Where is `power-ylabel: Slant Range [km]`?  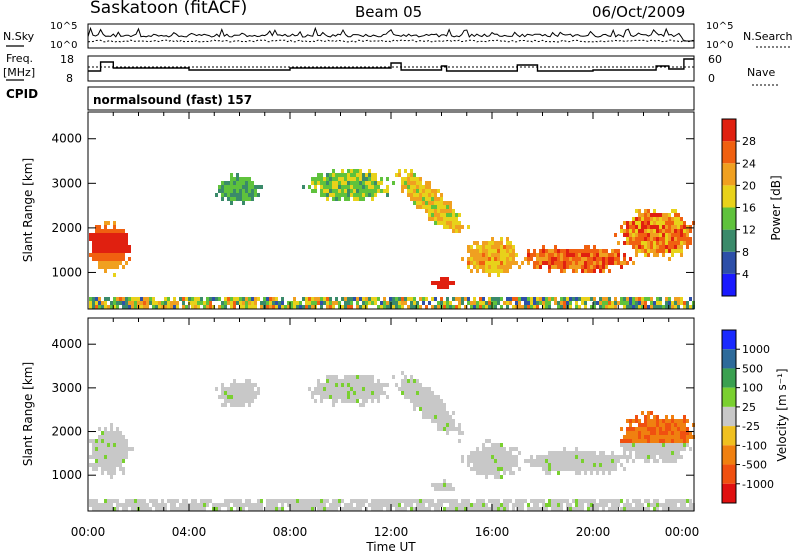
power-ylabel: Slant Range [km] is located at coordinates (28, 210).